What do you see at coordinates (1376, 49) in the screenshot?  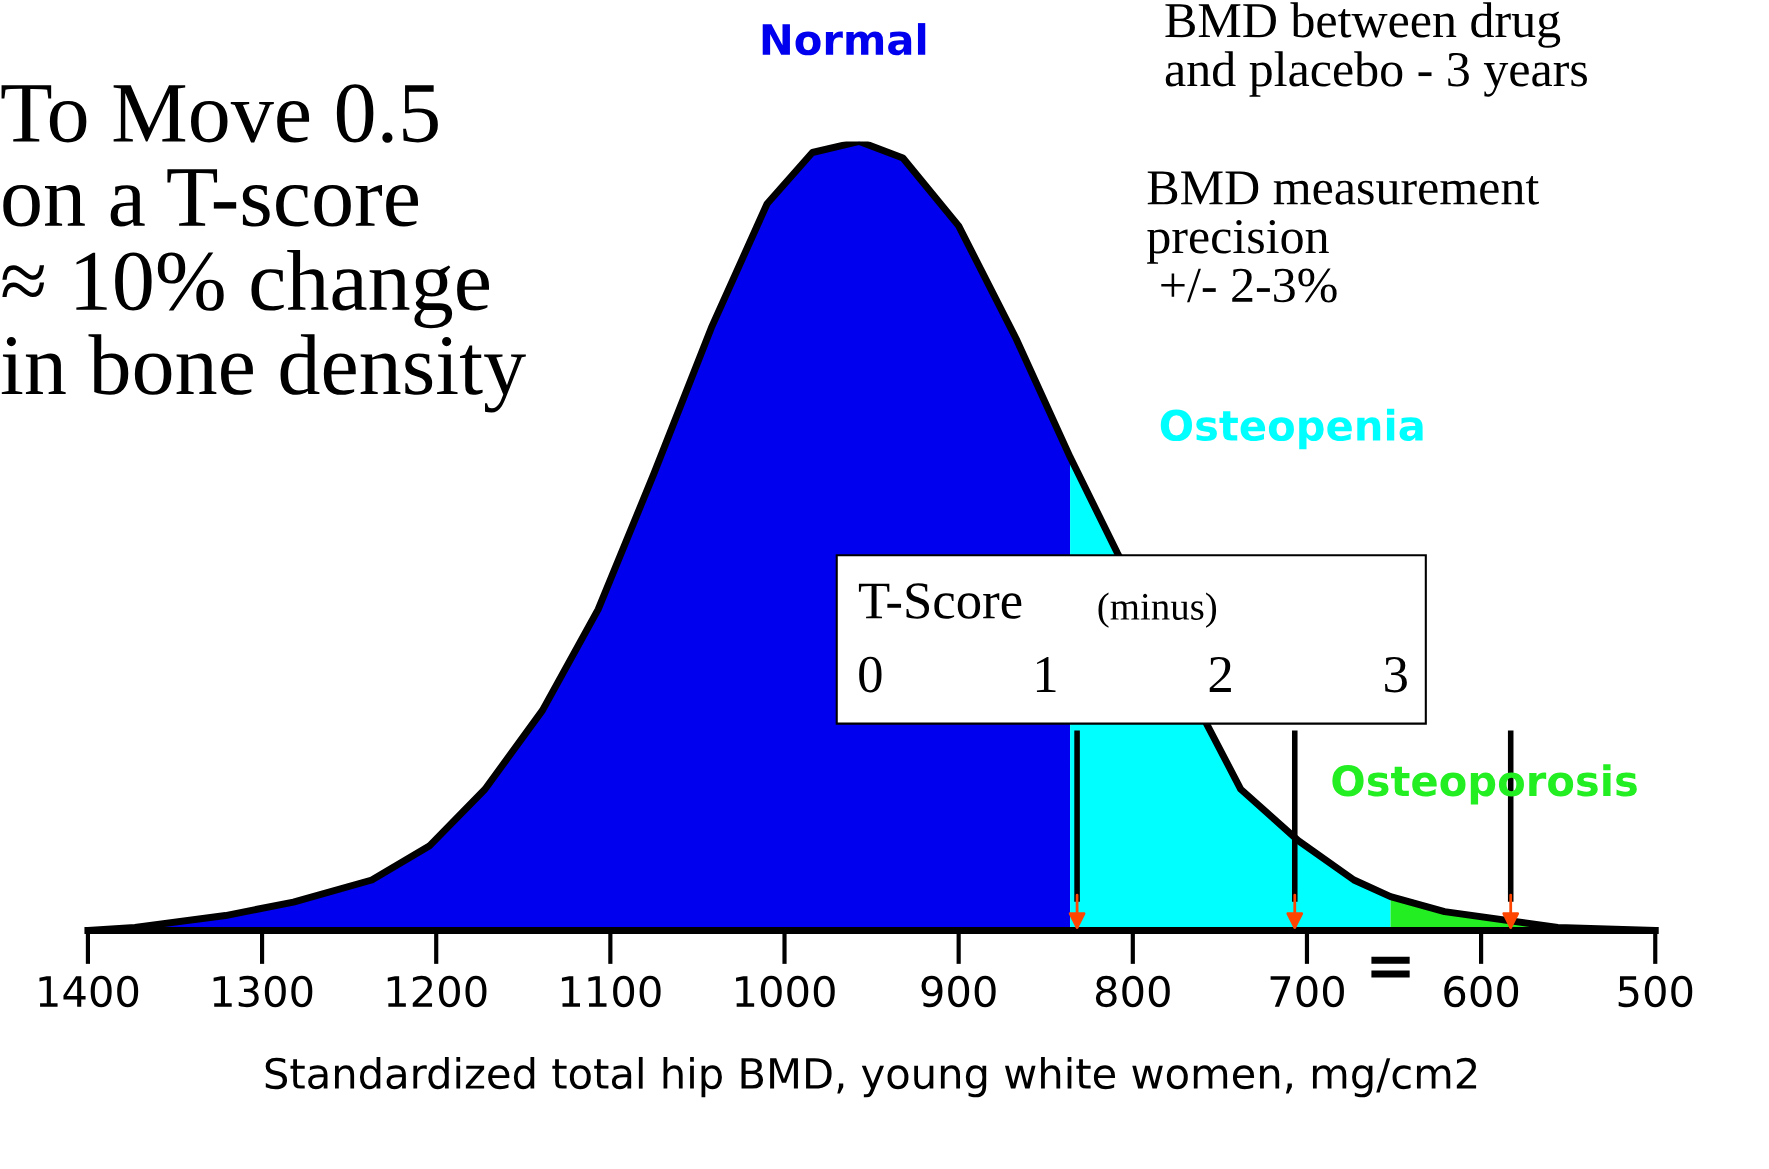 I see `text: BMD between drug and placebo - 3 years` at bounding box center [1376, 49].